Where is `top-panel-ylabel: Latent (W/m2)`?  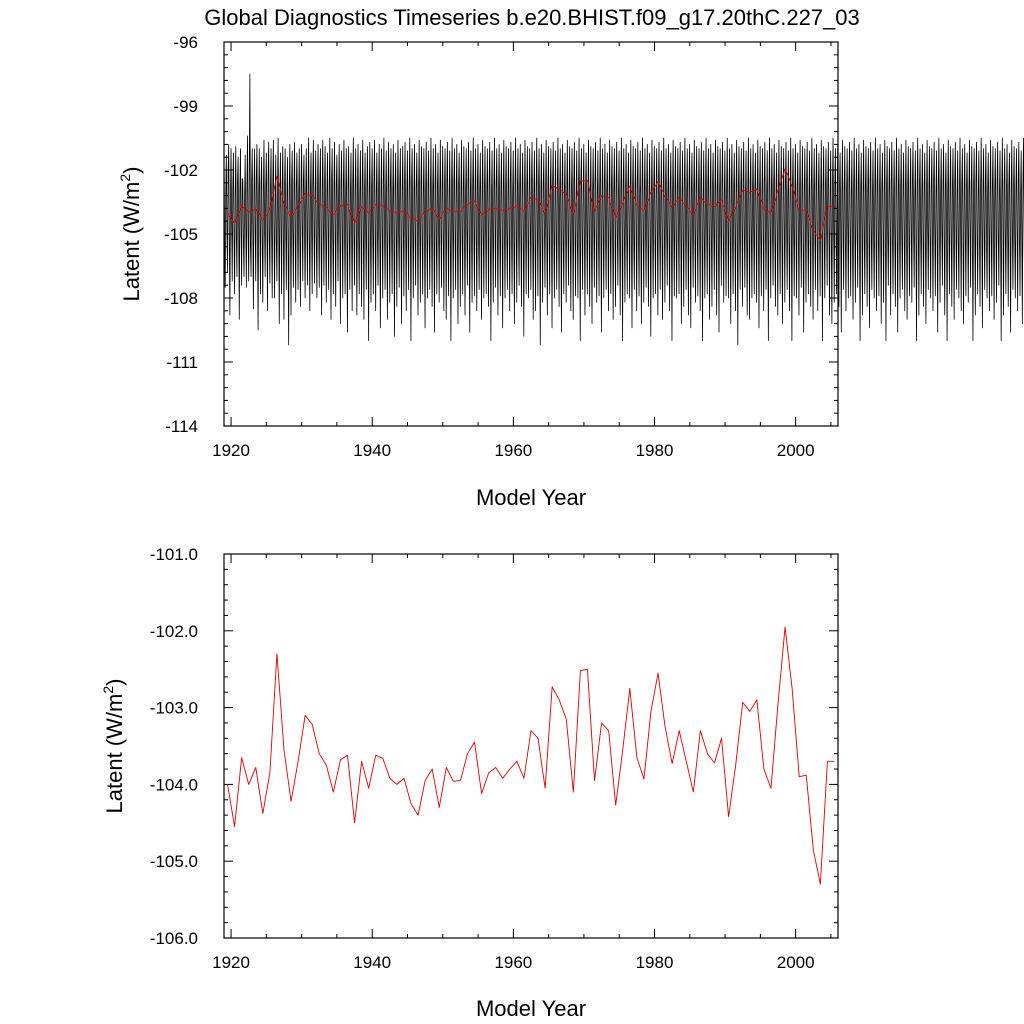
top-panel-ylabel: Latent (W/m2) is located at coordinates (130, 234).